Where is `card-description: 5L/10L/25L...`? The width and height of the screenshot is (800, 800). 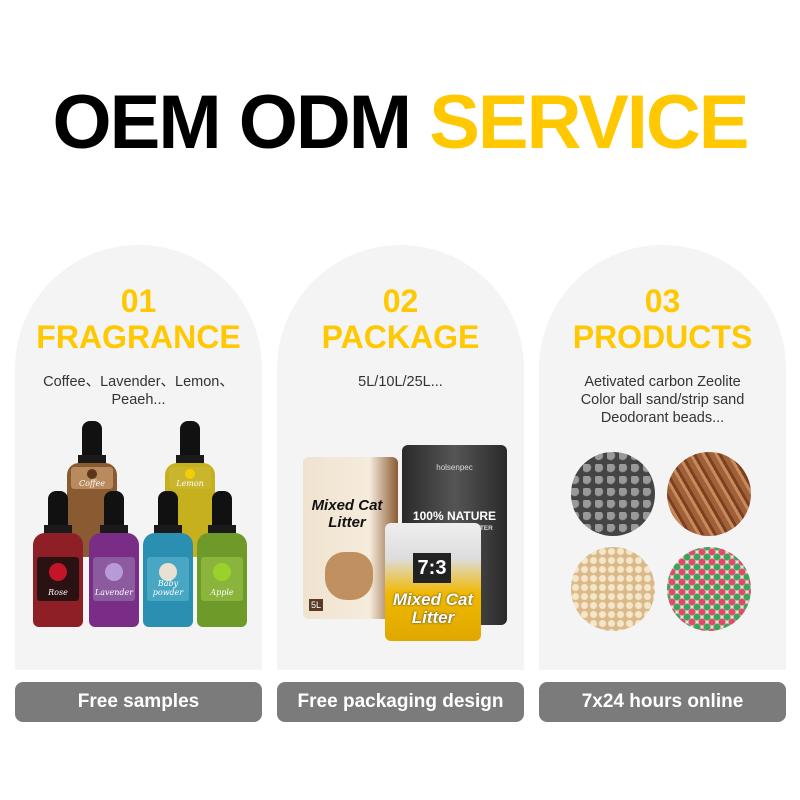
card-description: 5L/10L/25L... is located at coordinates (400, 382).